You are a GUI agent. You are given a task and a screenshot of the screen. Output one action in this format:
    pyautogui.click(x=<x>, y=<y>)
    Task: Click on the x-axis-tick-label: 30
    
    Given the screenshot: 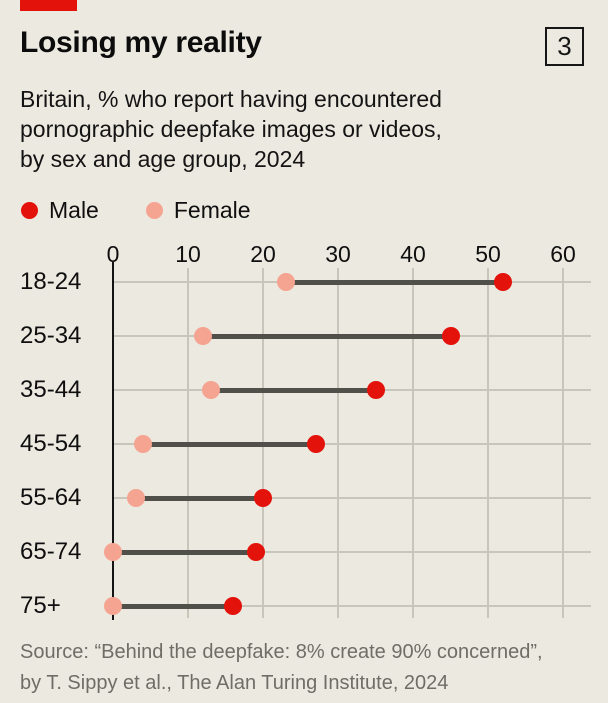 What is the action you would take?
    pyautogui.click(x=338, y=254)
    